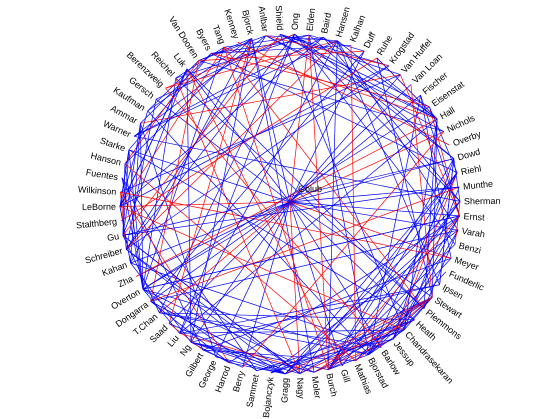 This screenshot has height=419, width=560. Describe the element at coordinates (184, 37) in the screenshot. I see `node-label: Van Dooren` at that location.